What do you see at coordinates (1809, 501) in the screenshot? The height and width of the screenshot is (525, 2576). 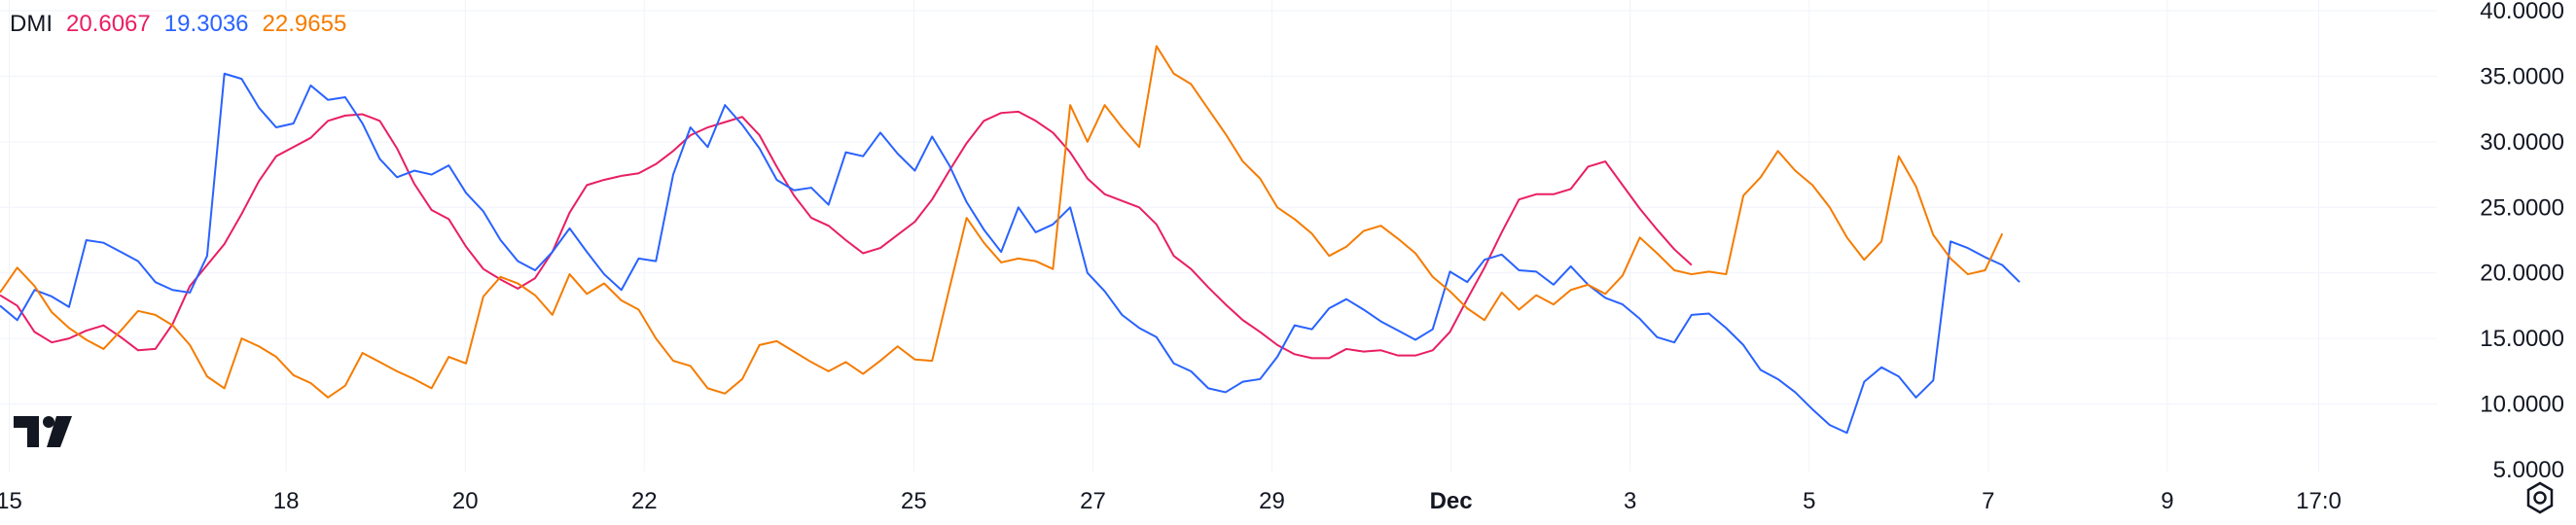 I see `x-tick-label: 5` at bounding box center [1809, 501].